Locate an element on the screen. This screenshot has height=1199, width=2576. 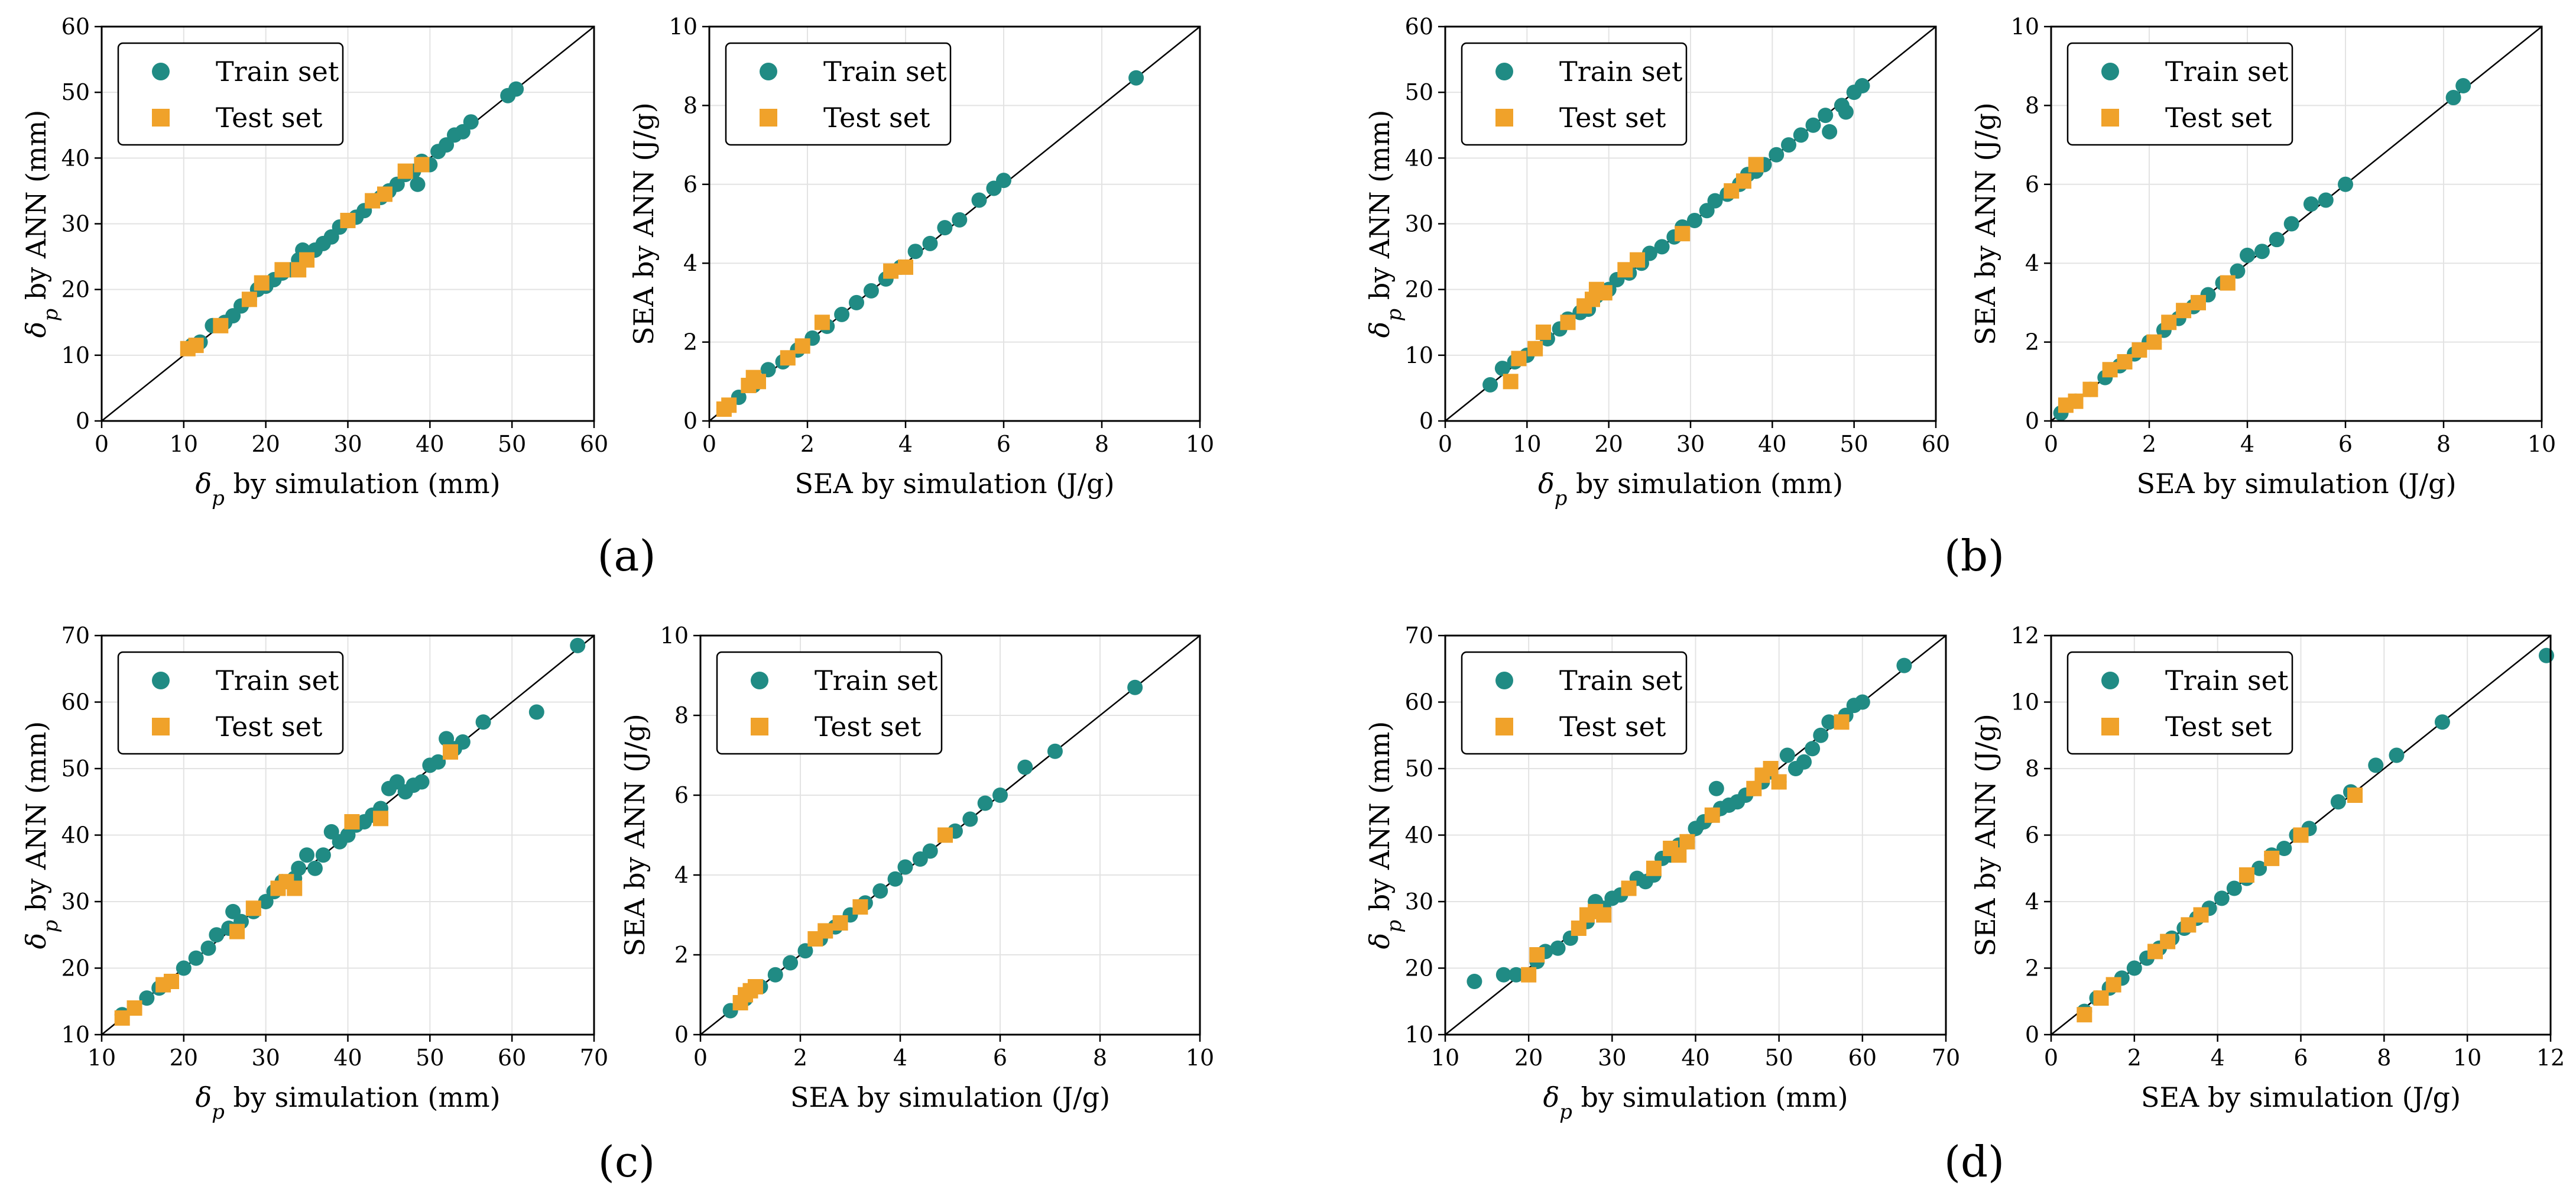
y-axis-label: δp by ANN (mm) is located at coordinates (41, 835).